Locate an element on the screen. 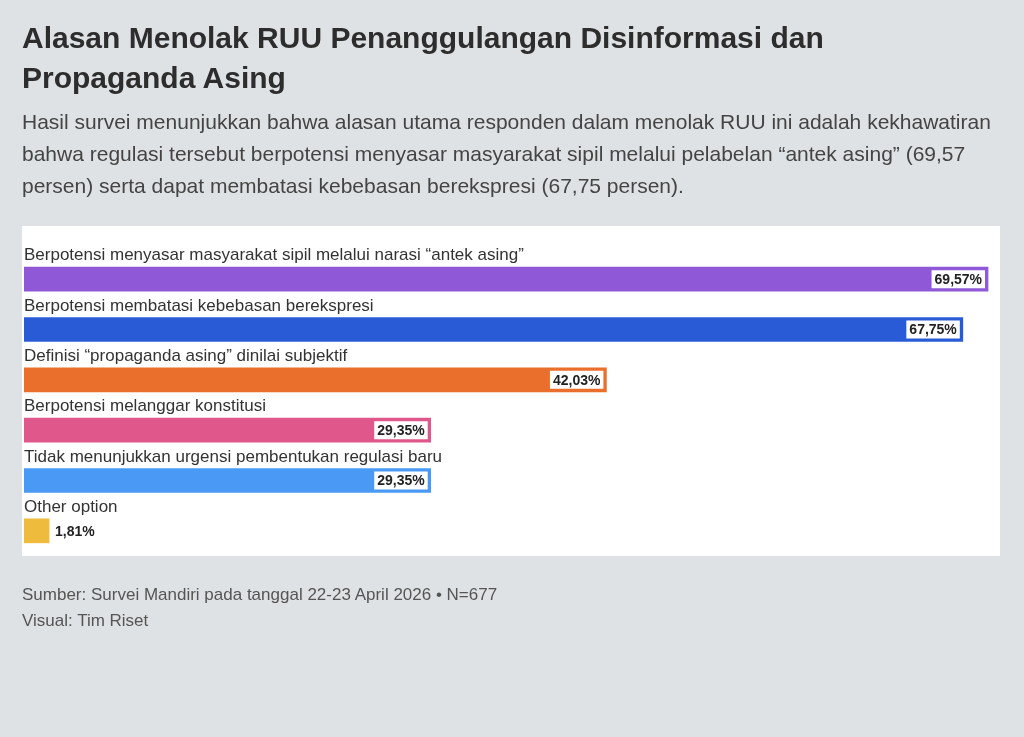 The image size is (1024, 737). data-label: 67,75% is located at coordinates (933, 329).